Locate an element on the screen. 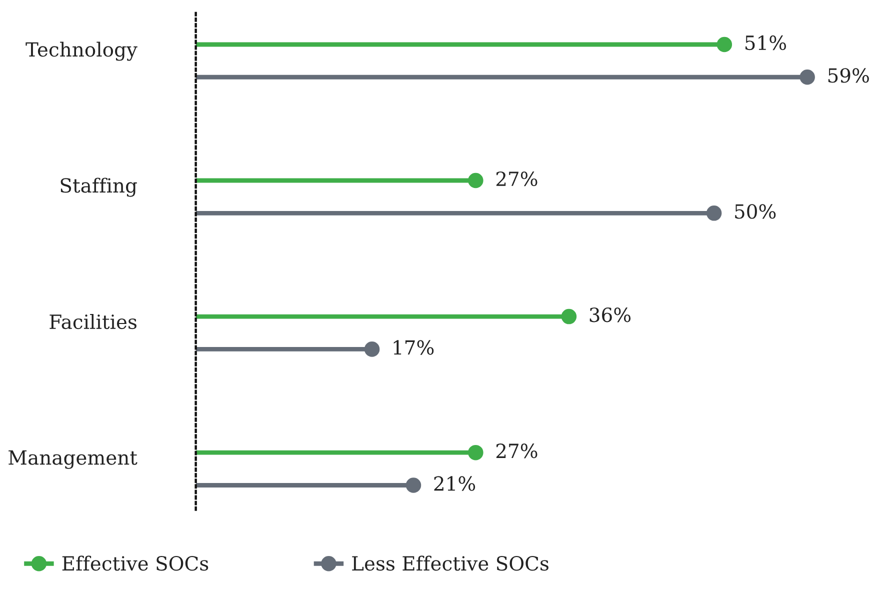  y-tick-label: Technology is located at coordinates (82, 51).